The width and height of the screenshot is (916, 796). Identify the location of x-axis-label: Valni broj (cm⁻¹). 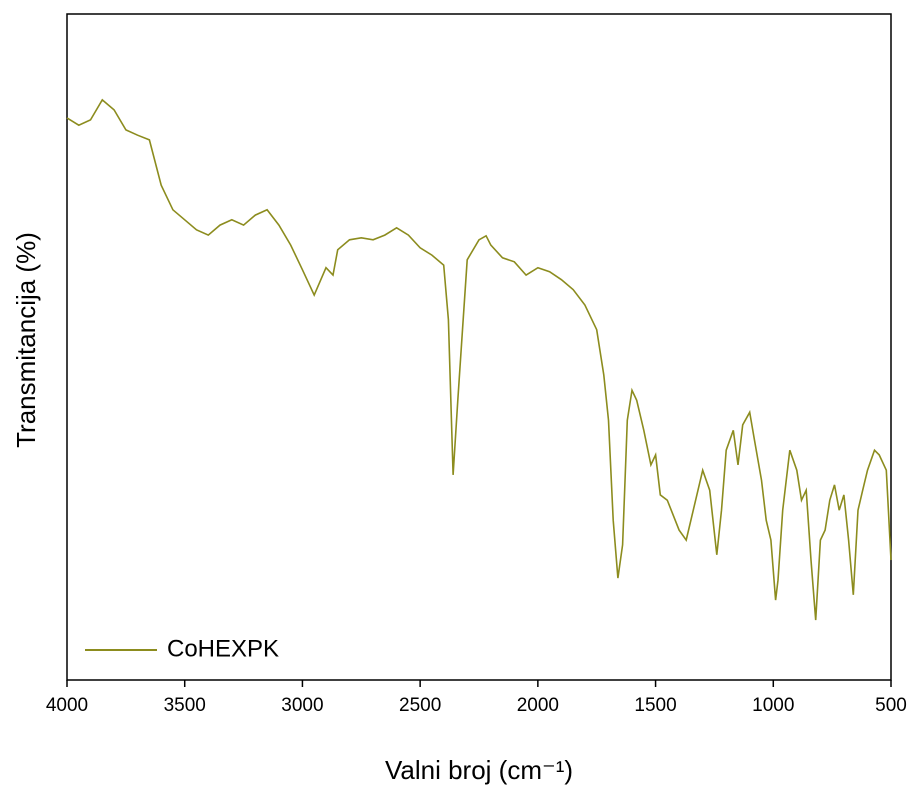
(479, 770).